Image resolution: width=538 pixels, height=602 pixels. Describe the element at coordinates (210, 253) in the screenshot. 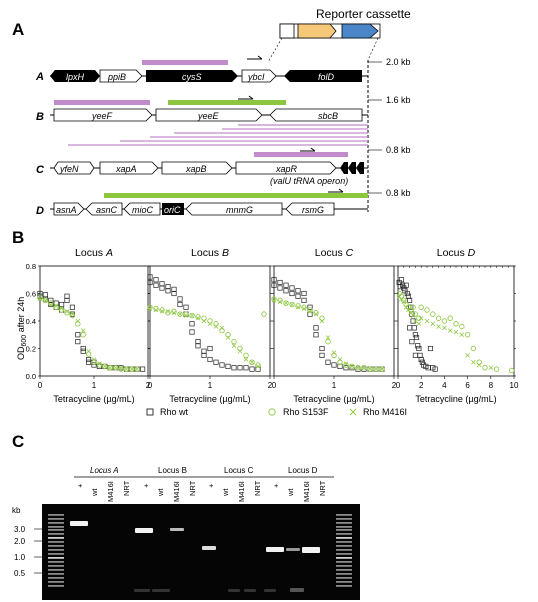

I see `chart-title: Locus B` at that location.